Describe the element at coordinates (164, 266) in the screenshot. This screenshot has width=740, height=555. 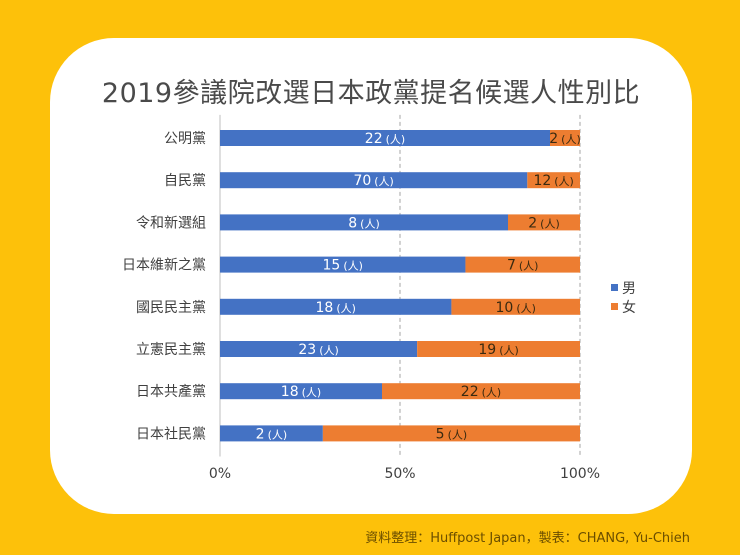
I see `category-label-3: 日本維新之黨` at that location.